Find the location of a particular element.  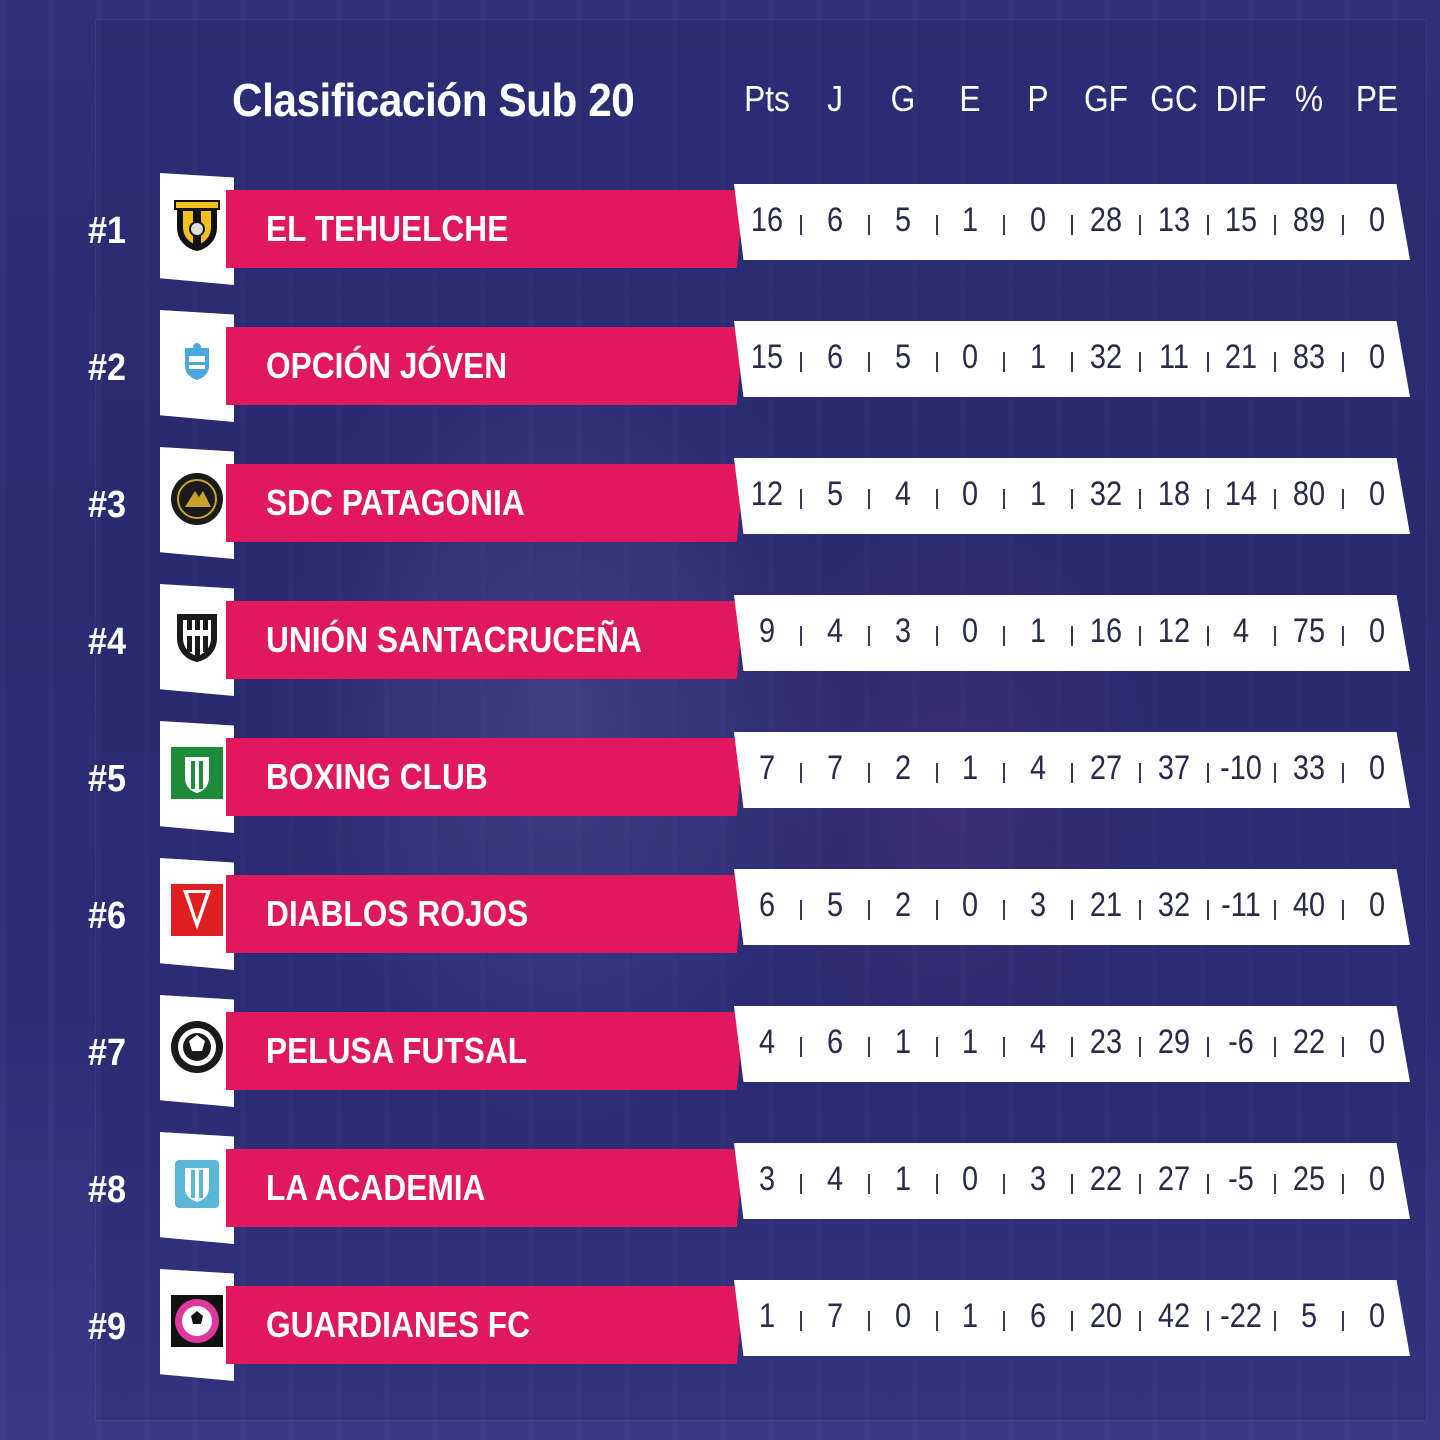

stats-bar: 6 5 2 0 3 21 32 -11 40 0 is located at coordinates (1072, 907).